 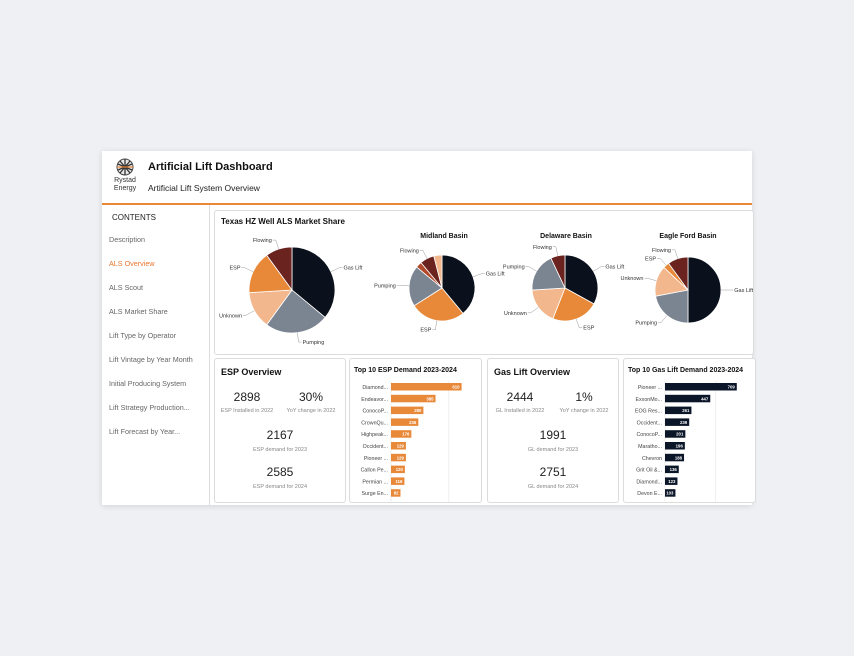 I want to click on esp-installed-label: ESP Installed in 2022, so click(x=247, y=411).